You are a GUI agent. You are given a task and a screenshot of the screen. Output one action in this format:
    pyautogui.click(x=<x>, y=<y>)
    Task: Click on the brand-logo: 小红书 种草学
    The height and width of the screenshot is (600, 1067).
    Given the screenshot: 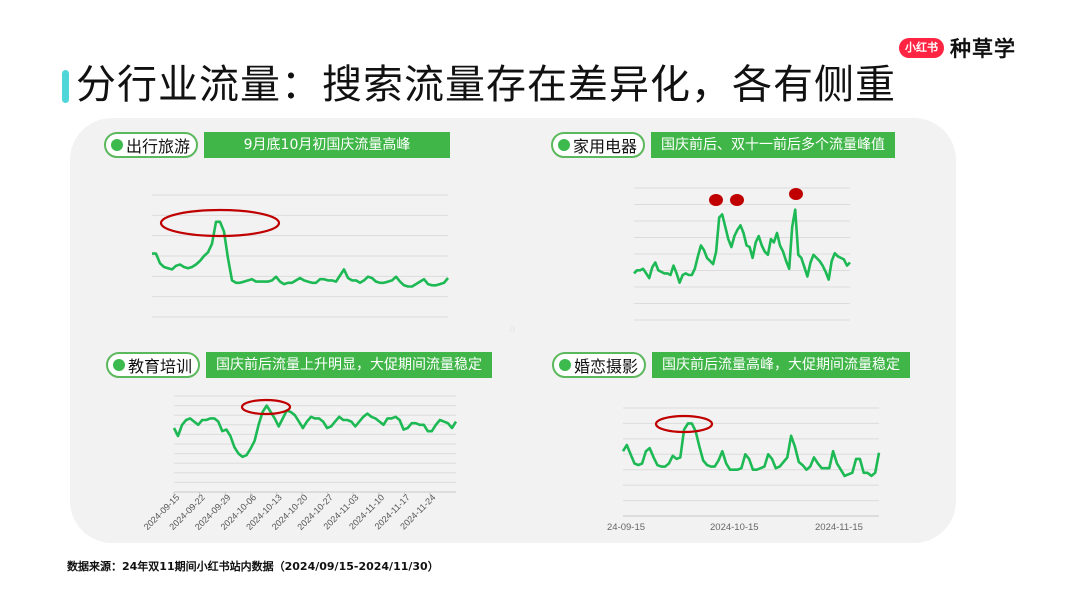 What is the action you would take?
    pyautogui.click(x=957, y=48)
    